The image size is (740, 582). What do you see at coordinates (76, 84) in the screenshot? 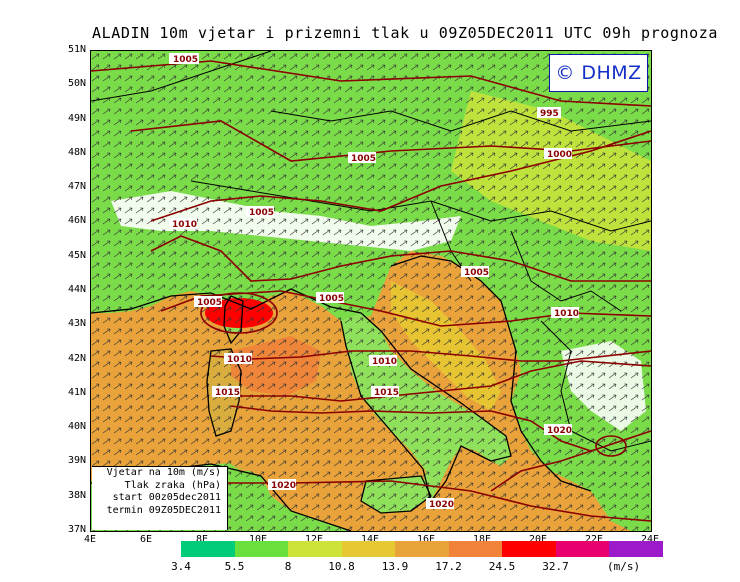
I see `latitude-label: 50N` at bounding box center [76, 84].